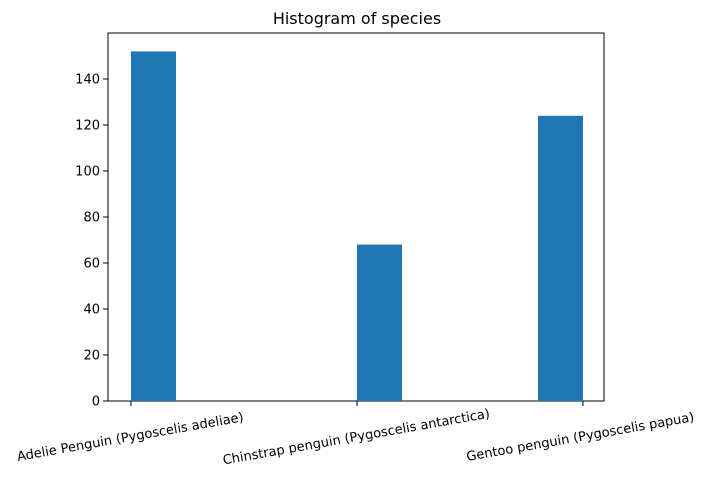 This screenshot has width=715, height=485. I want to click on x-tick-label: Gentoo penguin (Pygoscelis papua), so click(580, 437).